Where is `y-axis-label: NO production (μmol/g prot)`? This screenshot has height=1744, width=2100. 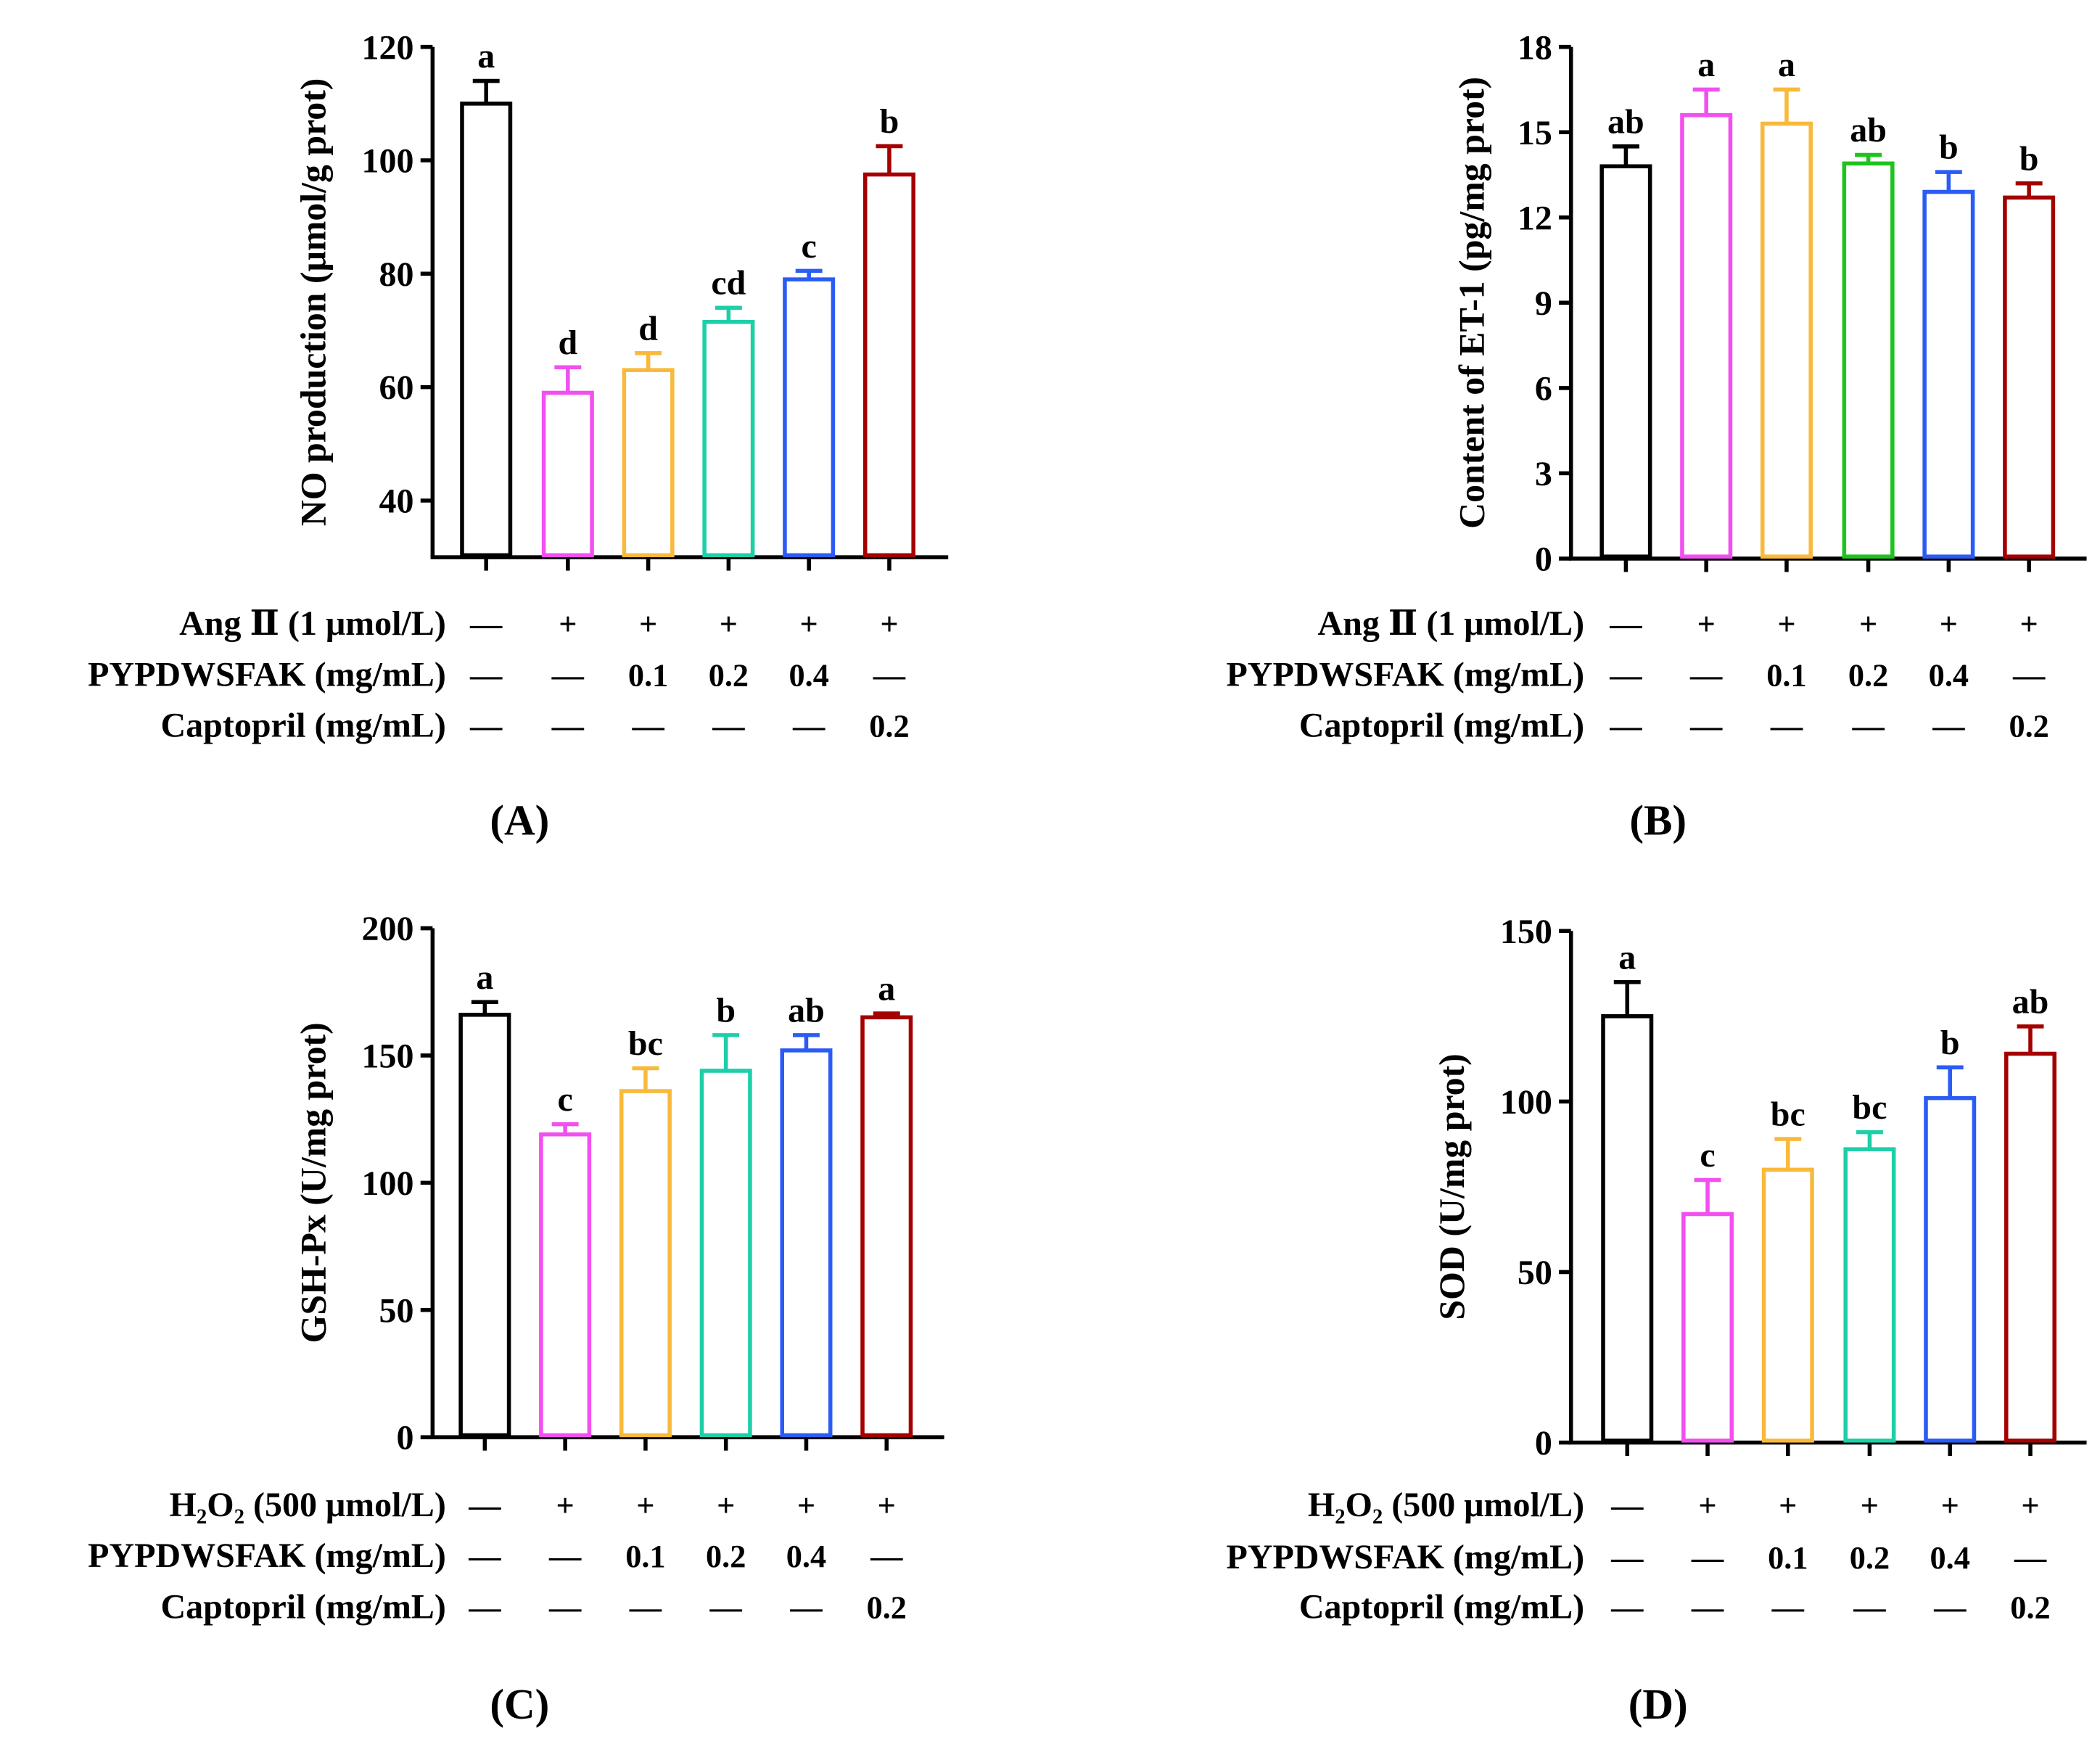 y-axis-label: NO production (μmol/g prot) is located at coordinates (314, 302).